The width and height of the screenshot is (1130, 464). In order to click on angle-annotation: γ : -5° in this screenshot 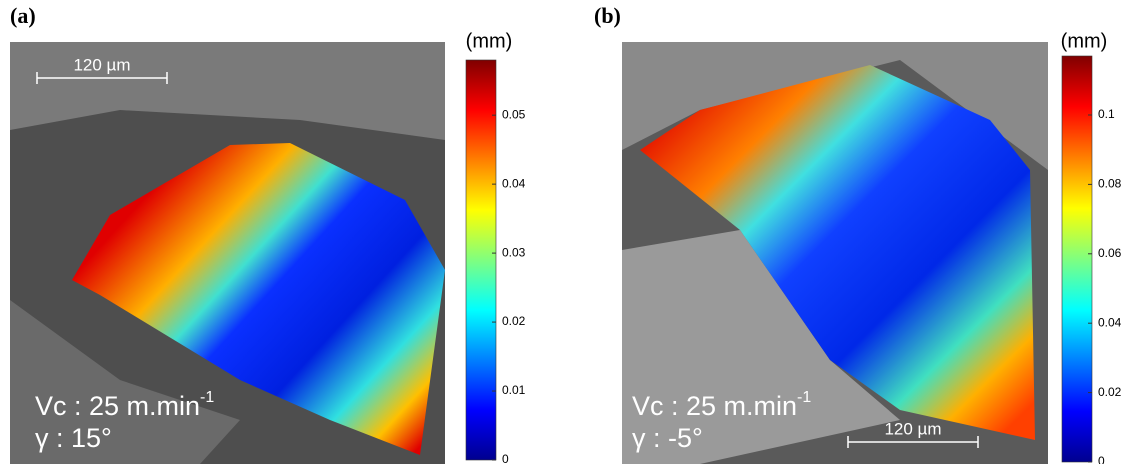, I will do `click(667, 438)`.